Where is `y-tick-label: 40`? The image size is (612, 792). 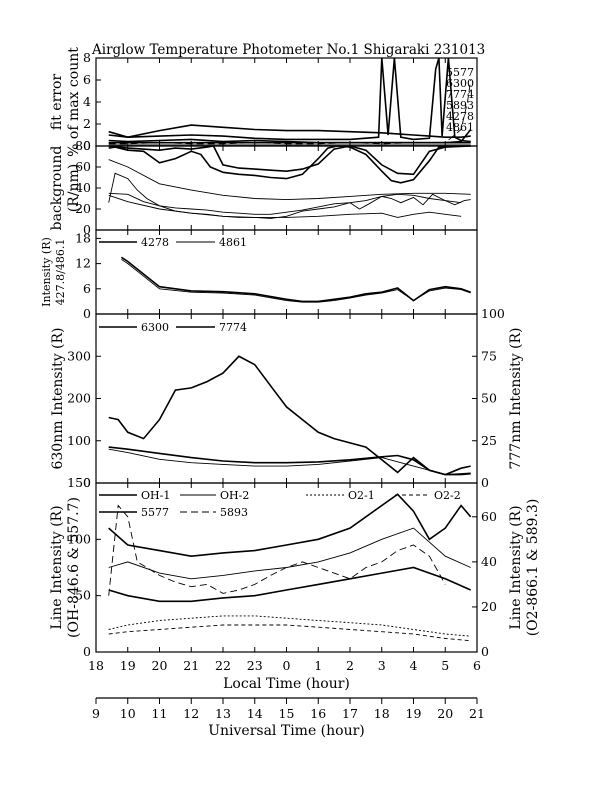
y-tick-label: 40 is located at coordinates (83, 187).